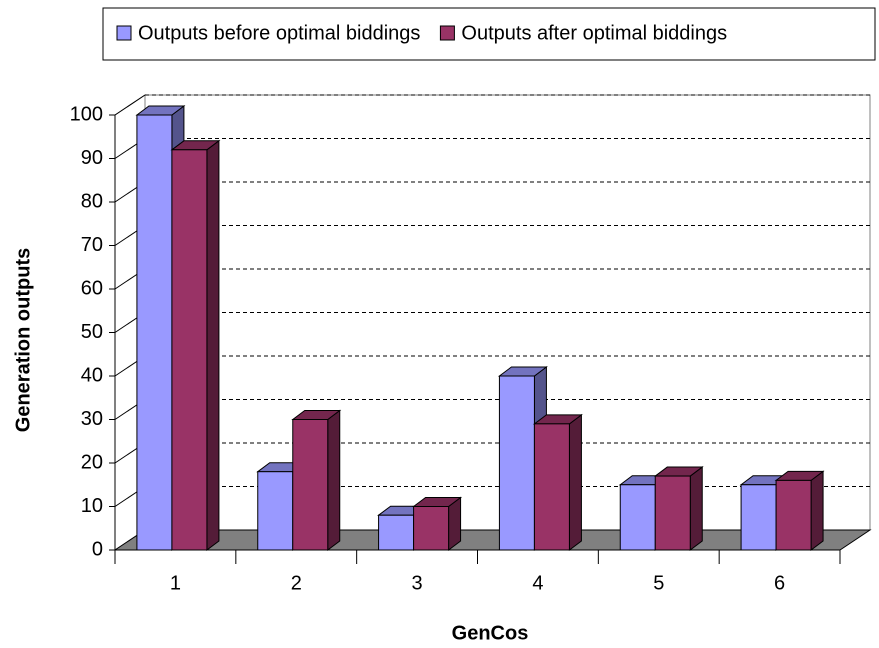  I want to click on y-tick-label: 40, so click(92, 375).